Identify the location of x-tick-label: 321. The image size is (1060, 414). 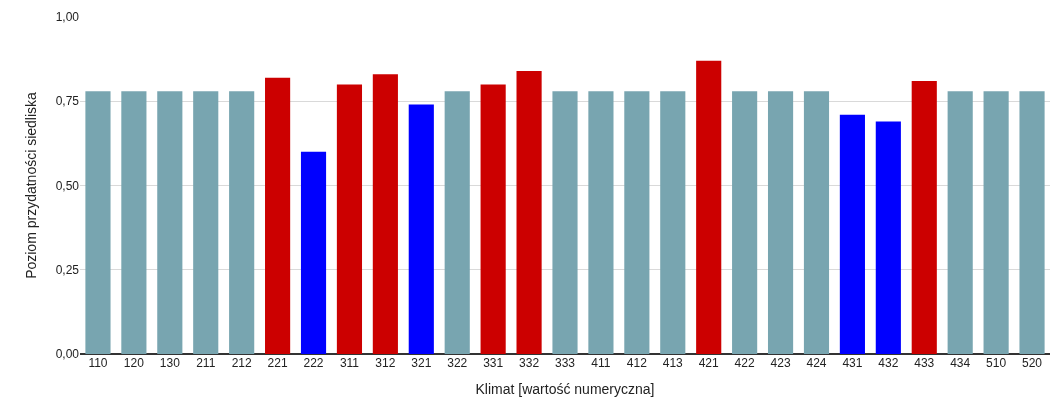
(421, 363).